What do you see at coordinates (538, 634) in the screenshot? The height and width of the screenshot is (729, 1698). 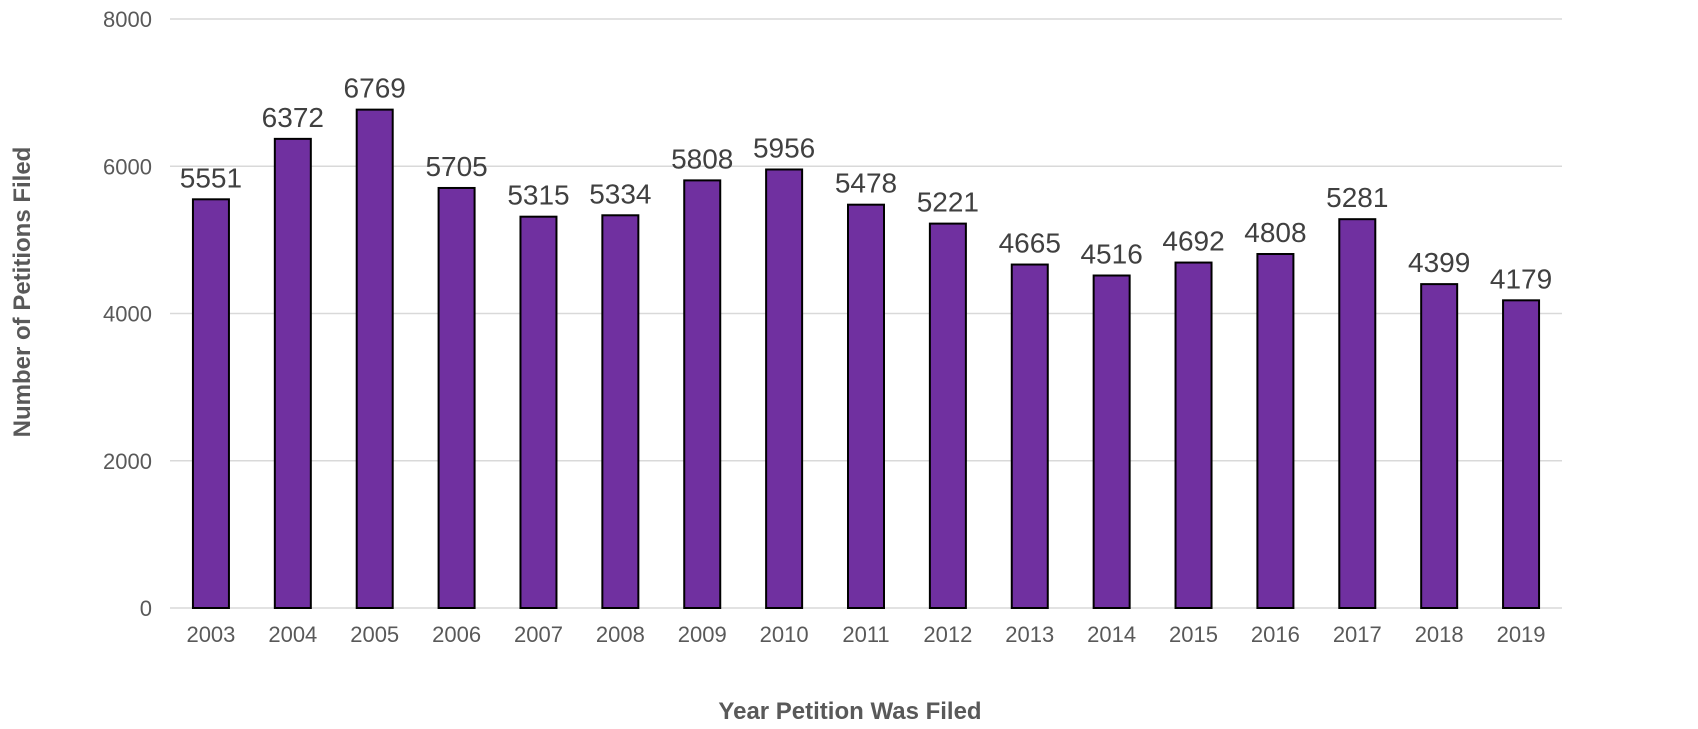 I see `x-tick-label: 2007` at bounding box center [538, 634].